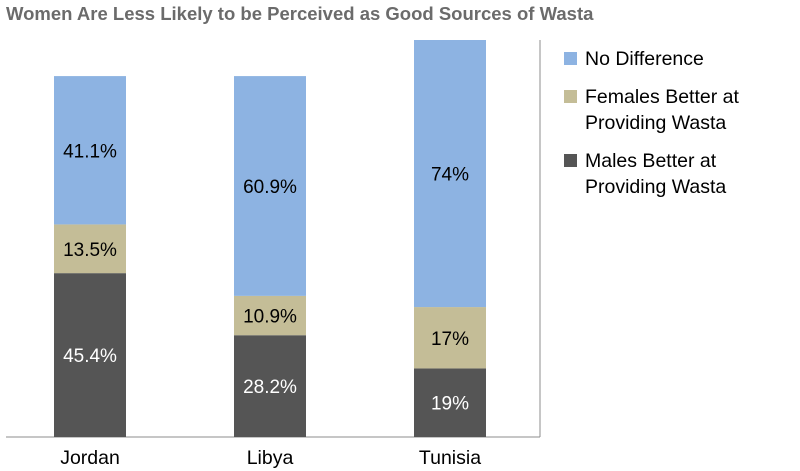 This screenshot has height=471, width=800. Describe the element at coordinates (656, 174) in the screenshot. I see `legend-label: Males Better at Providing Wasta` at that location.